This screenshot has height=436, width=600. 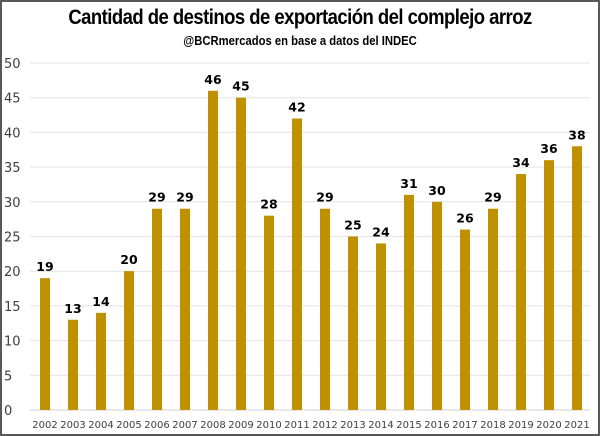 I want to click on y-tick-label: 25, so click(x=12, y=238).